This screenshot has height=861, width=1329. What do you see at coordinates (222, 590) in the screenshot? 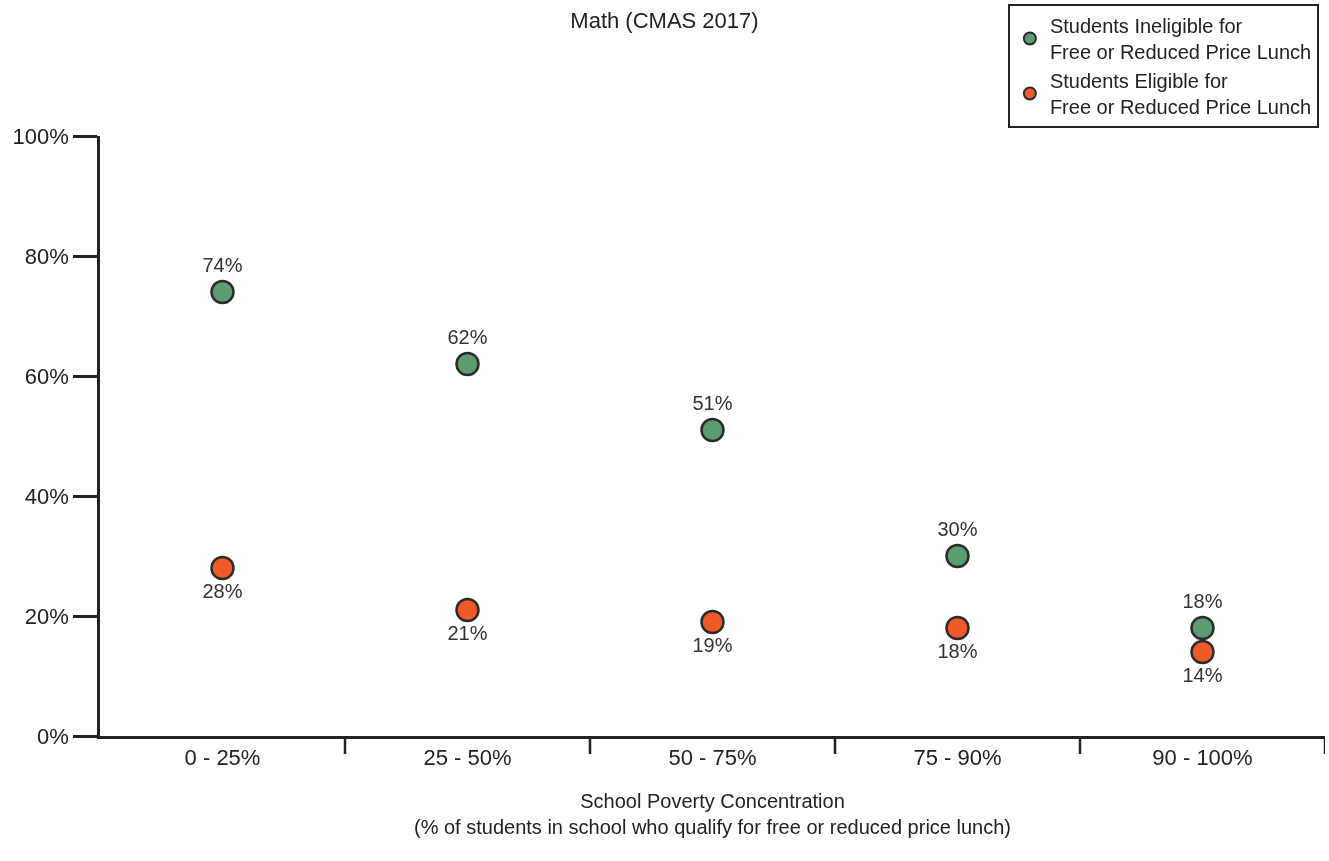
I see `data-label: 28%` at bounding box center [222, 590].